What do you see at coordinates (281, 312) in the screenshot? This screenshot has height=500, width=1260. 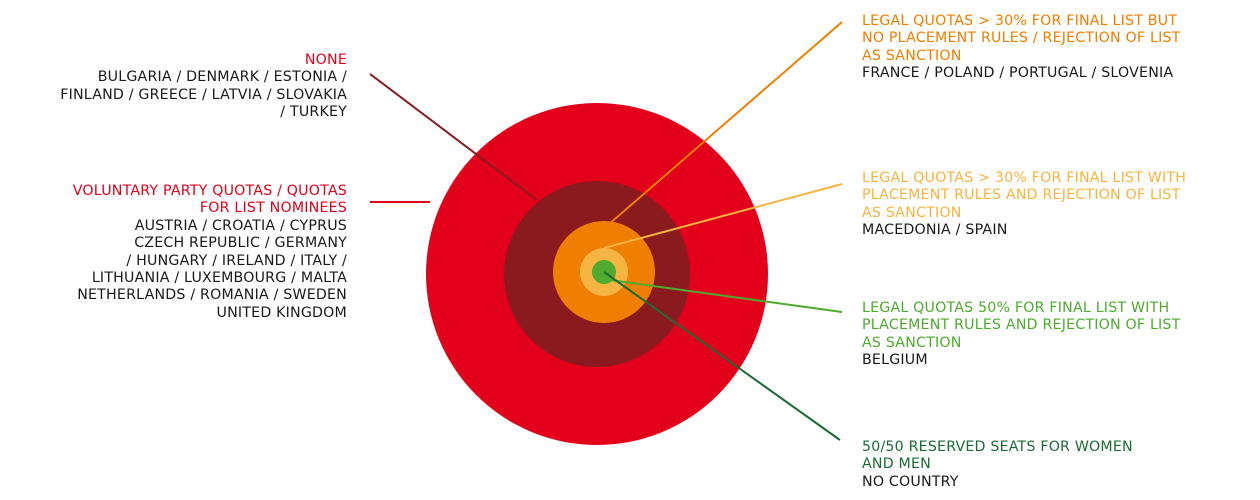 I see `label-voluntary-countries-6: UNITED KINGDOM` at bounding box center [281, 312].